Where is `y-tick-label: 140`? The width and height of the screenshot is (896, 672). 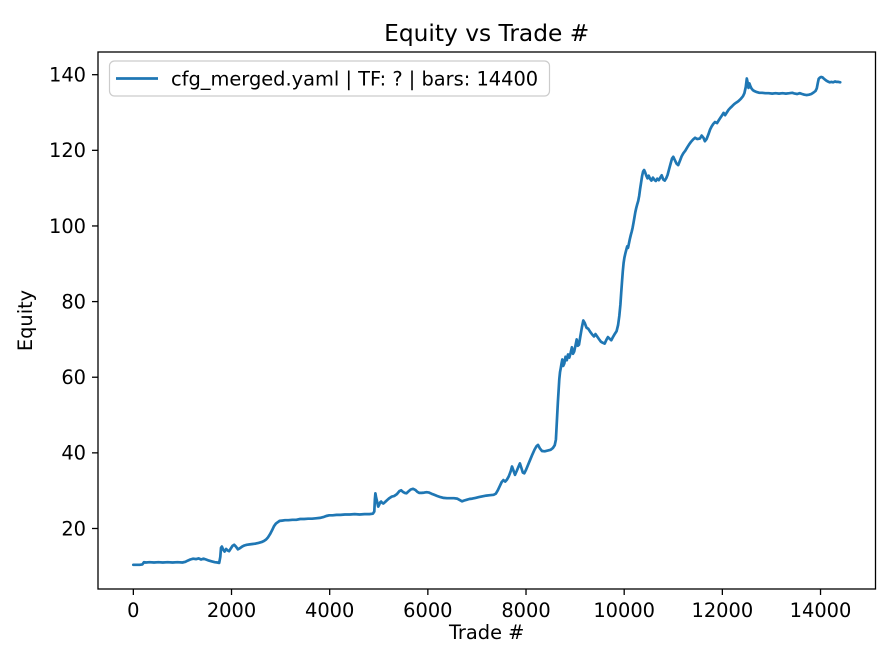
y-tick-label: 140 is located at coordinates (67, 74).